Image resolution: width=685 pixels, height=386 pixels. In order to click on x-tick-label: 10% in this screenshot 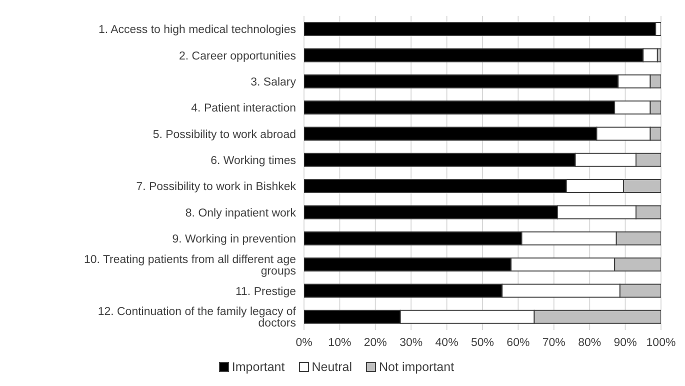, I will do `click(340, 343)`.